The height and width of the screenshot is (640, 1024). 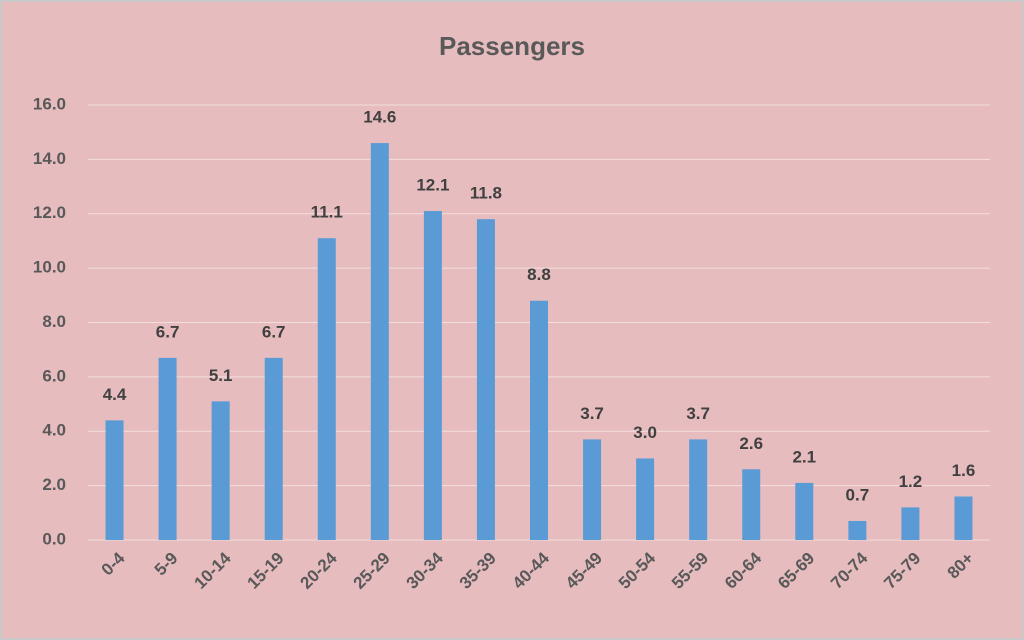 I want to click on value-label: 1.6, so click(x=964, y=470).